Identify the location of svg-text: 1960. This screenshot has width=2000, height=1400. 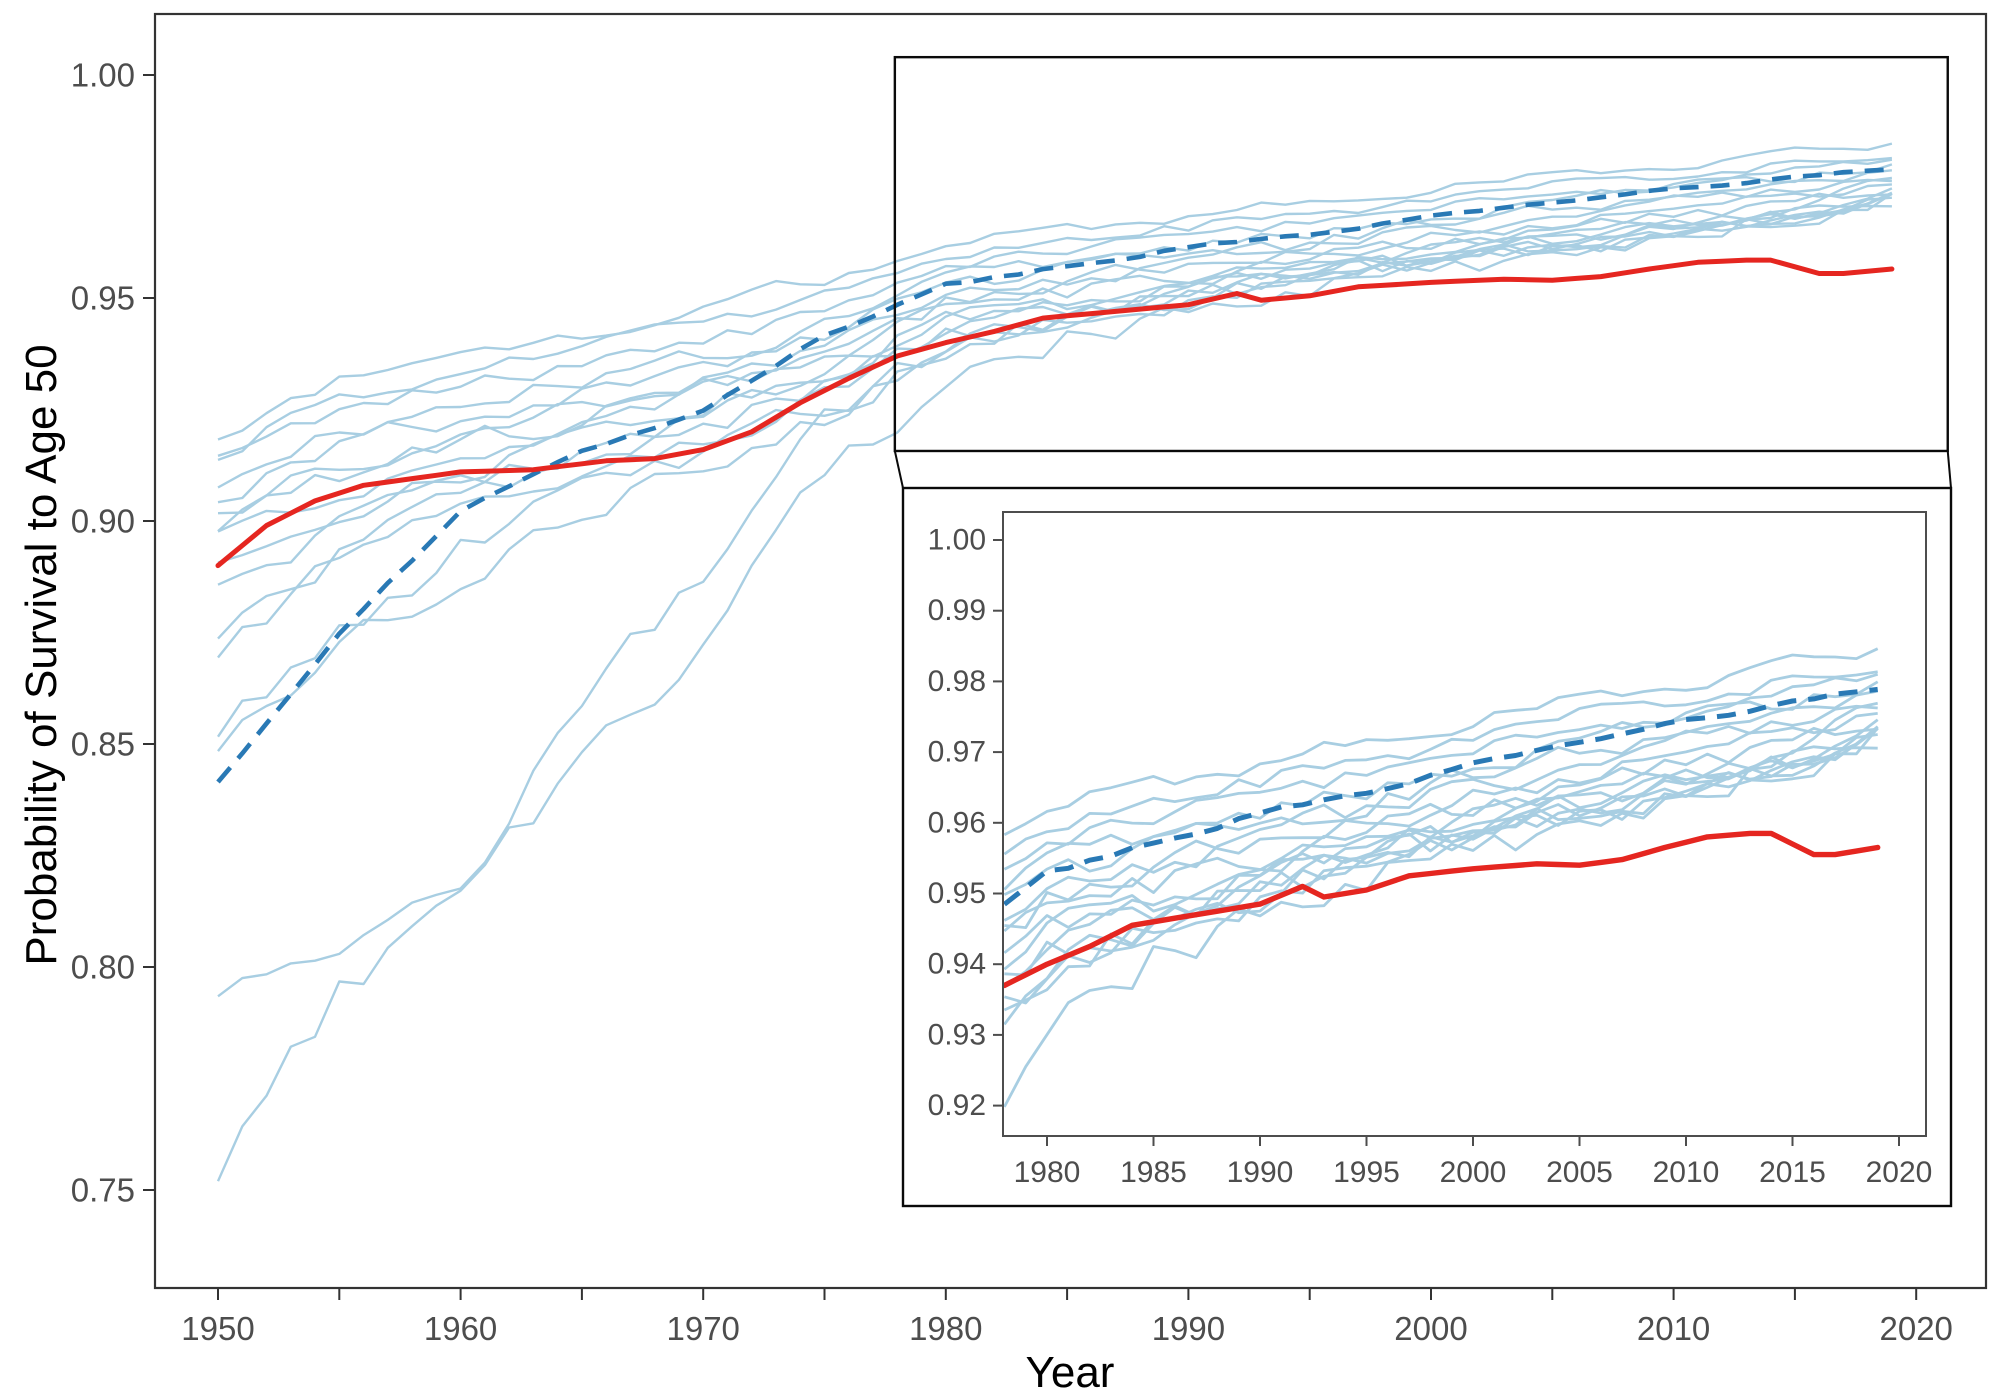
(460, 1328).